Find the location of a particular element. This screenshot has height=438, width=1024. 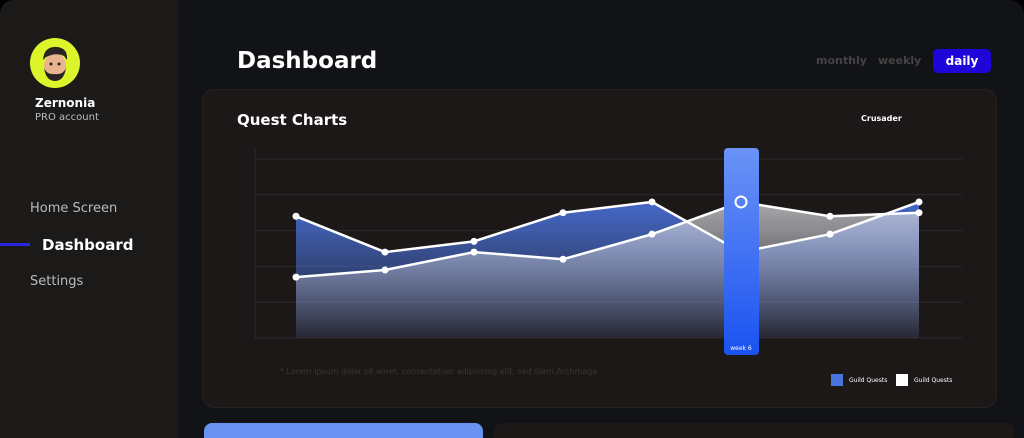

bottom-card-blue is located at coordinates (343, 430).